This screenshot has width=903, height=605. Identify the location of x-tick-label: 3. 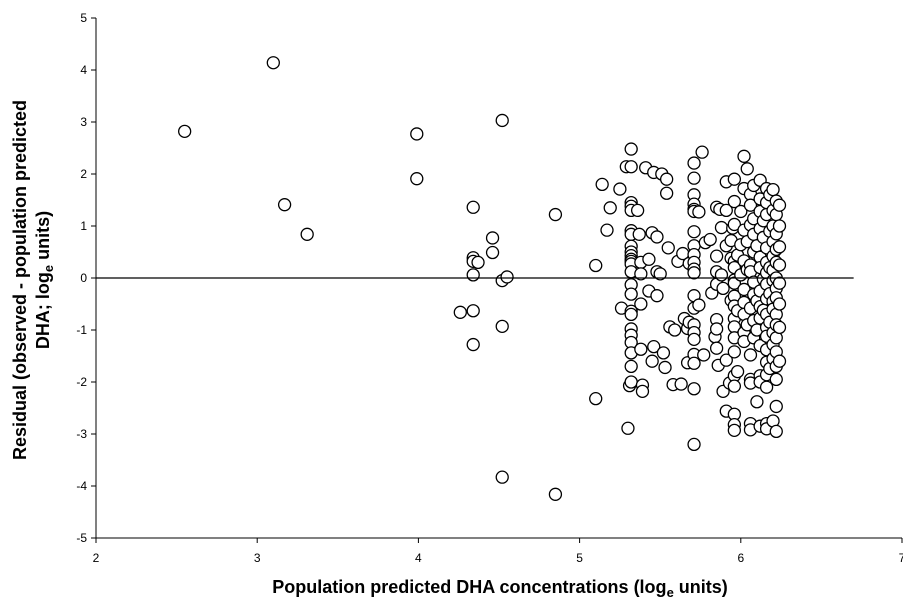
(257, 558).